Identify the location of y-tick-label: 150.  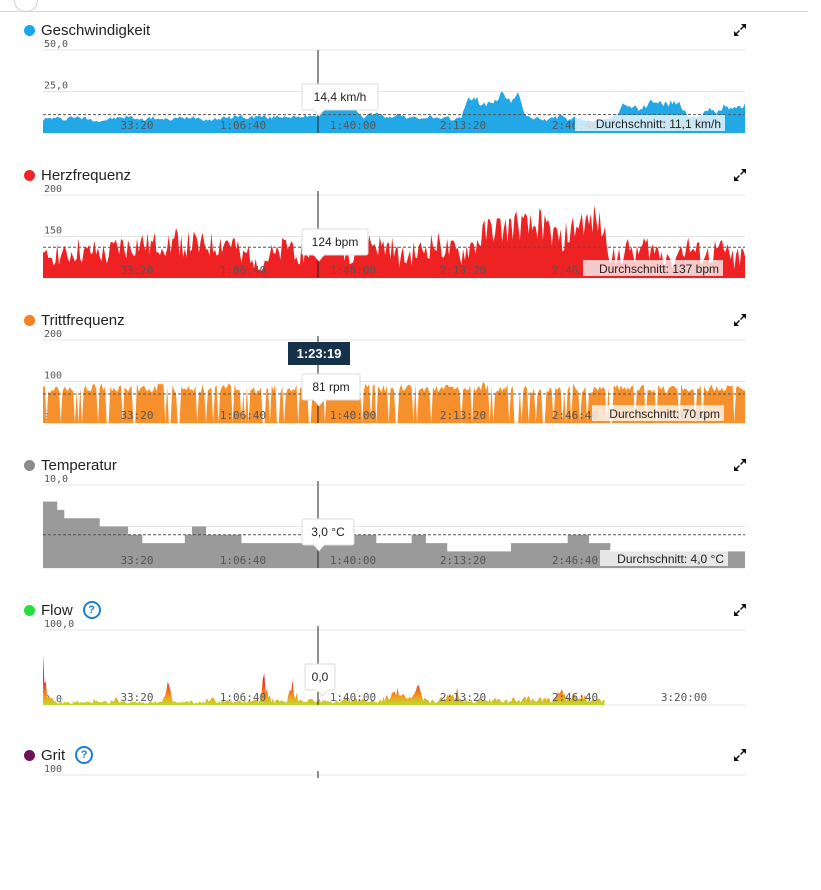
(53, 231).